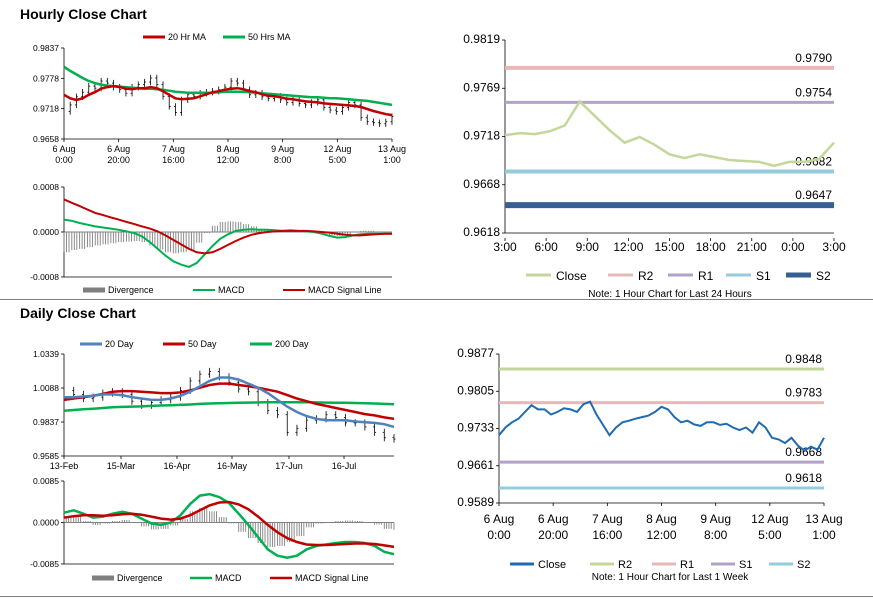 The height and width of the screenshot is (601, 873). Describe the element at coordinates (392, 160) in the screenshot. I see `hourly-price-x-tick-label: 1:00` at that location.